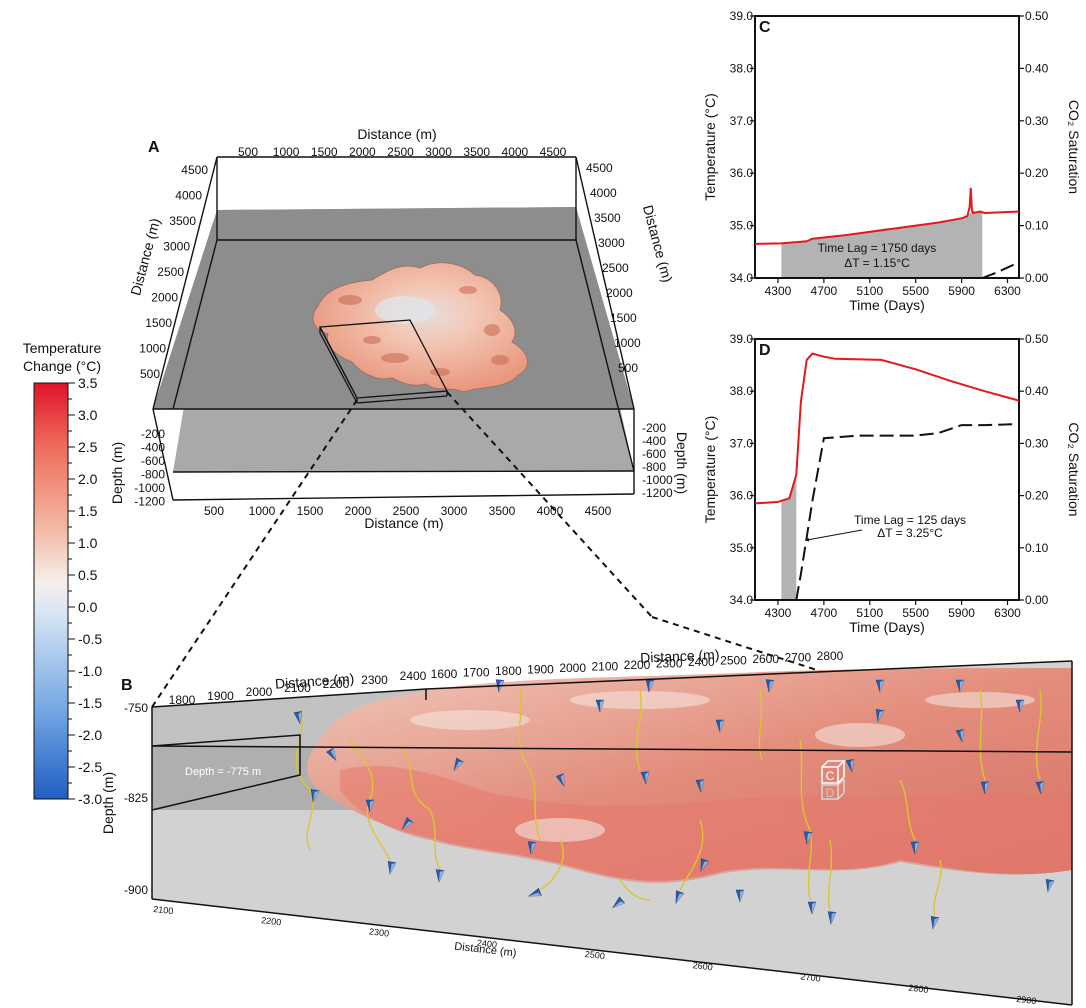 The image size is (1086, 1008). I want to click on panel-b-top-right-tick: 1700, so click(476, 673).